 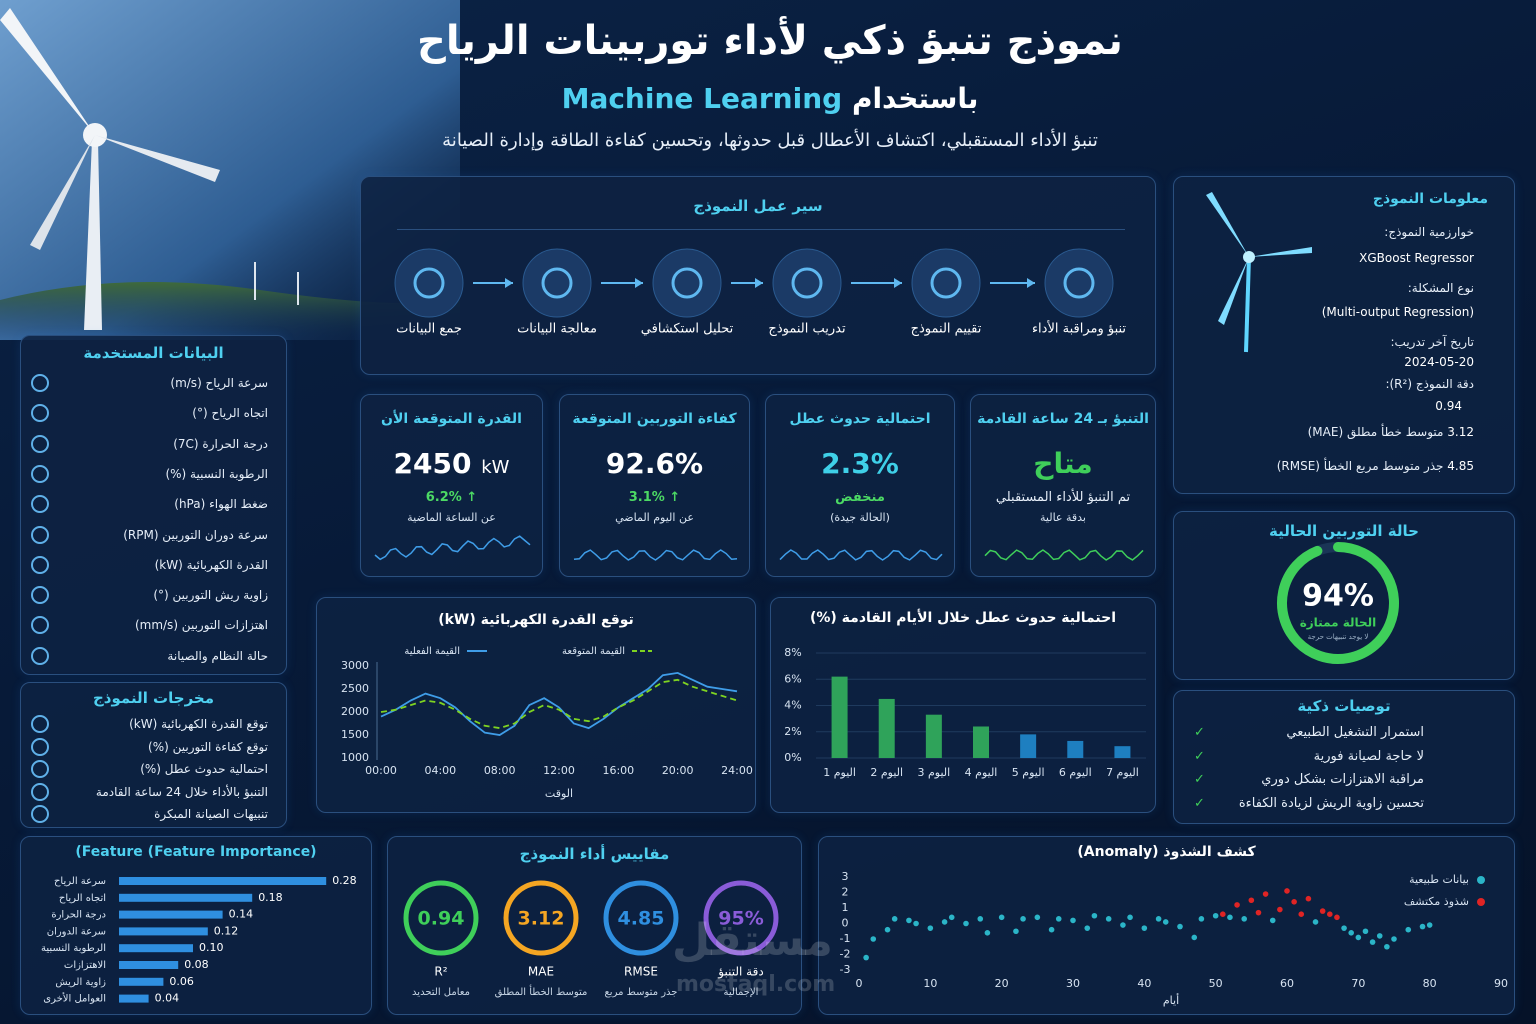 I want to click on metric-desc: متوسط الخطأ المطلق, so click(x=541, y=991).